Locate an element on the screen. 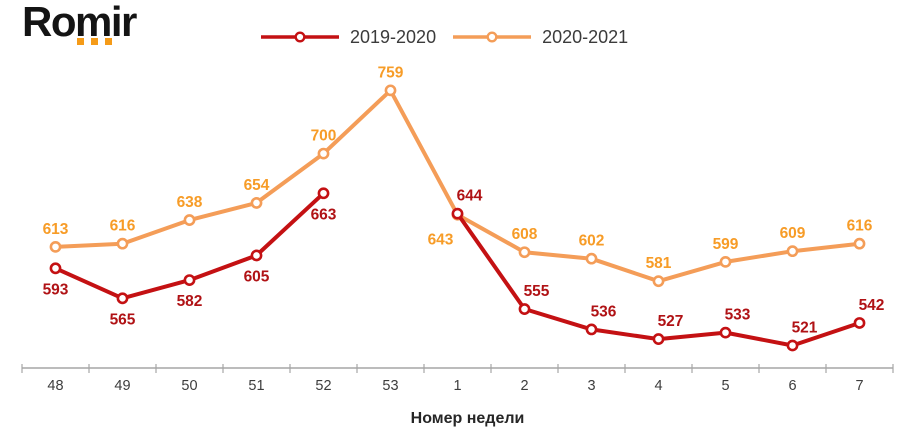 Image resolution: width=900 pixels, height=440 pixels. romir-logo: Romir is located at coordinates (79, 22).